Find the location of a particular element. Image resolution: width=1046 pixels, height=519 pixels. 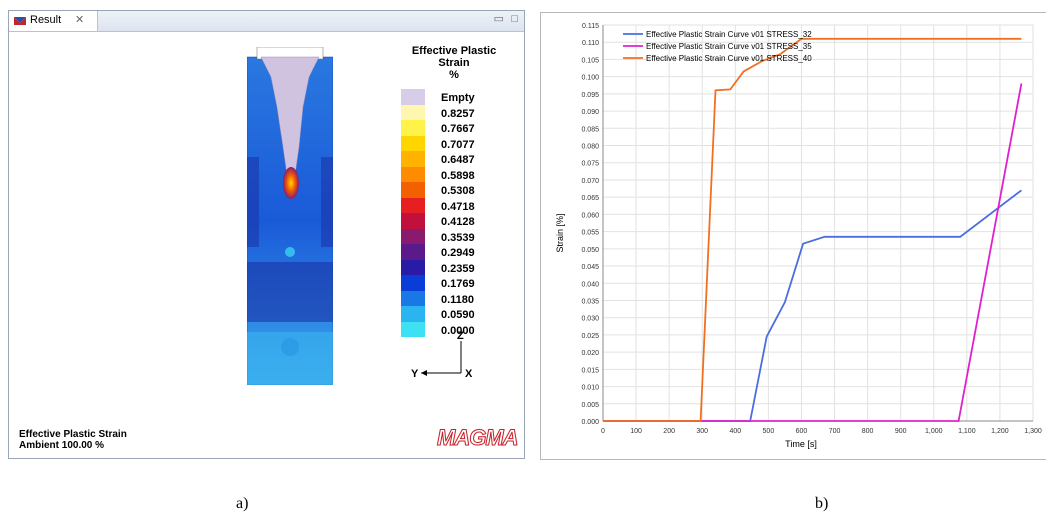

y-tick-label: 0.095 is located at coordinates (590, 95).